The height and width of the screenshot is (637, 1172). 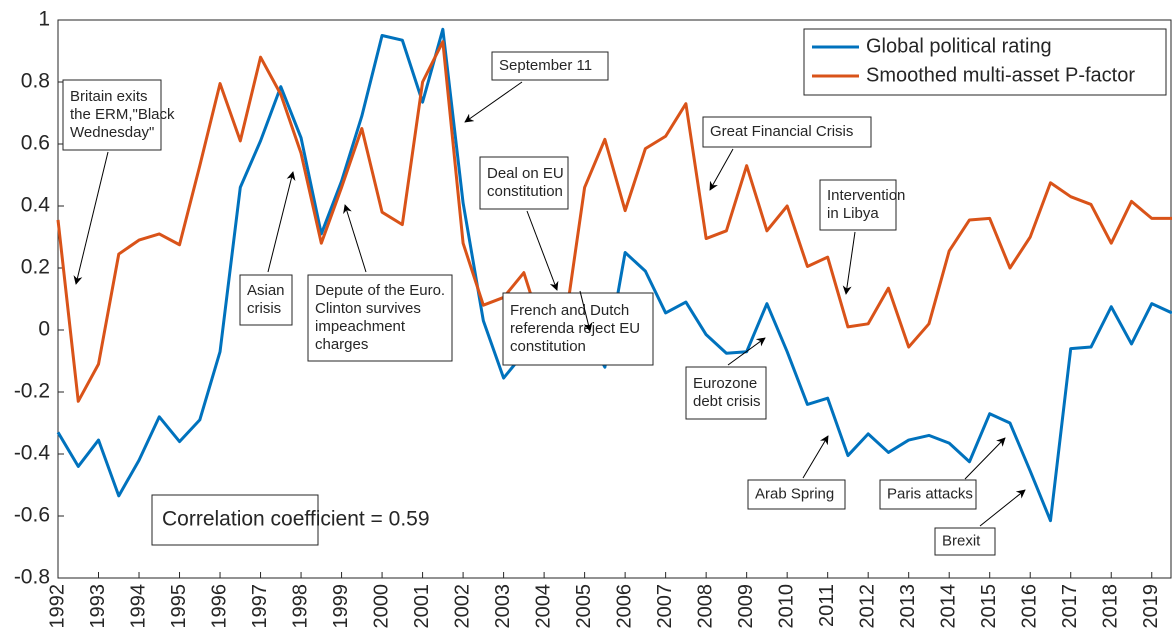 What do you see at coordinates (32, 577) in the screenshot?
I see `y-tick-label: -0.8` at bounding box center [32, 577].